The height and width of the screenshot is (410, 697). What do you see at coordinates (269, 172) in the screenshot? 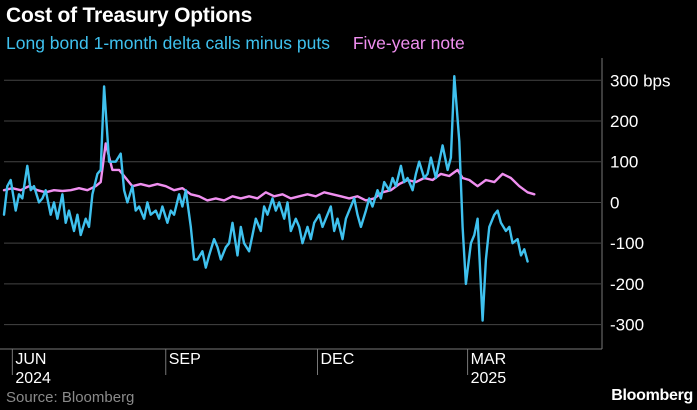
I see `series-line-five-year` at bounding box center [269, 172].